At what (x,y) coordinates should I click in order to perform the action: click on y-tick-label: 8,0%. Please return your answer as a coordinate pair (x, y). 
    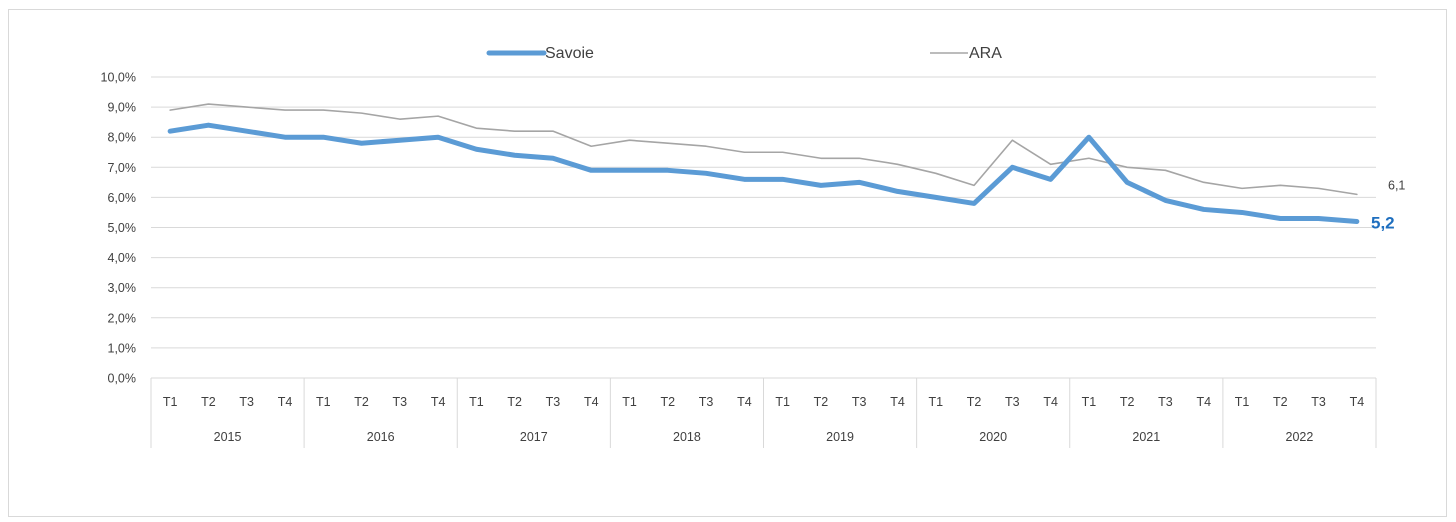
    Looking at the image, I should click on (122, 138).